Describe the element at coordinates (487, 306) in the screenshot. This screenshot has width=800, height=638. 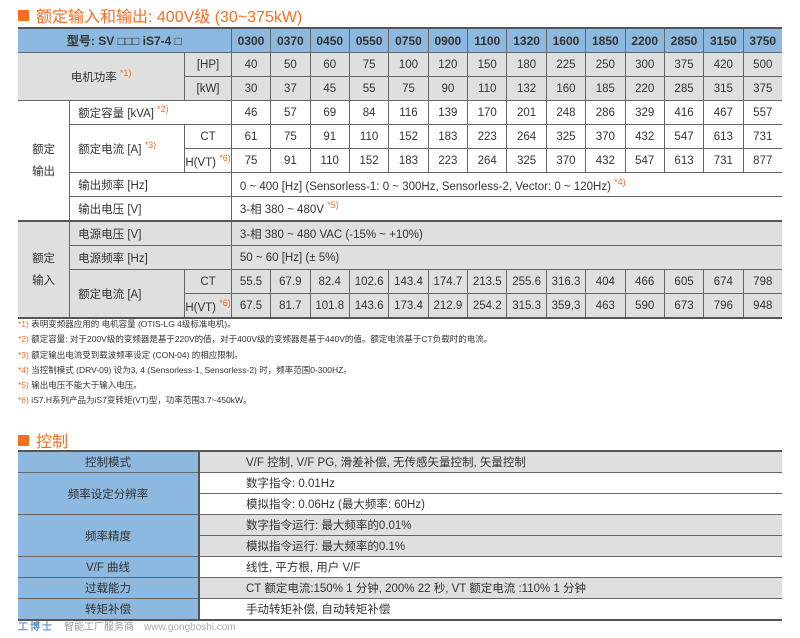
I see `data-cell: 254.2` at that location.